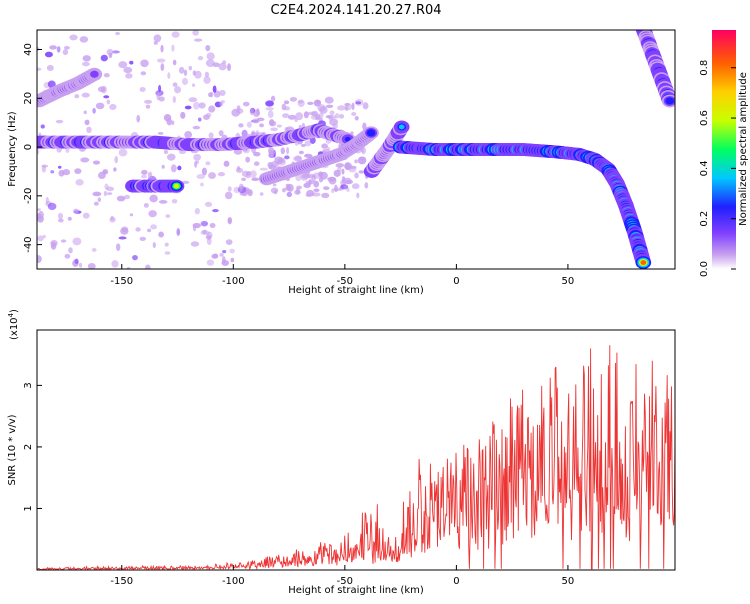 The image size is (750, 604). What do you see at coordinates (704, 168) in the screenshot?
I see `colorbar-tick-label: 0.4` at bounding box center [704, 168].